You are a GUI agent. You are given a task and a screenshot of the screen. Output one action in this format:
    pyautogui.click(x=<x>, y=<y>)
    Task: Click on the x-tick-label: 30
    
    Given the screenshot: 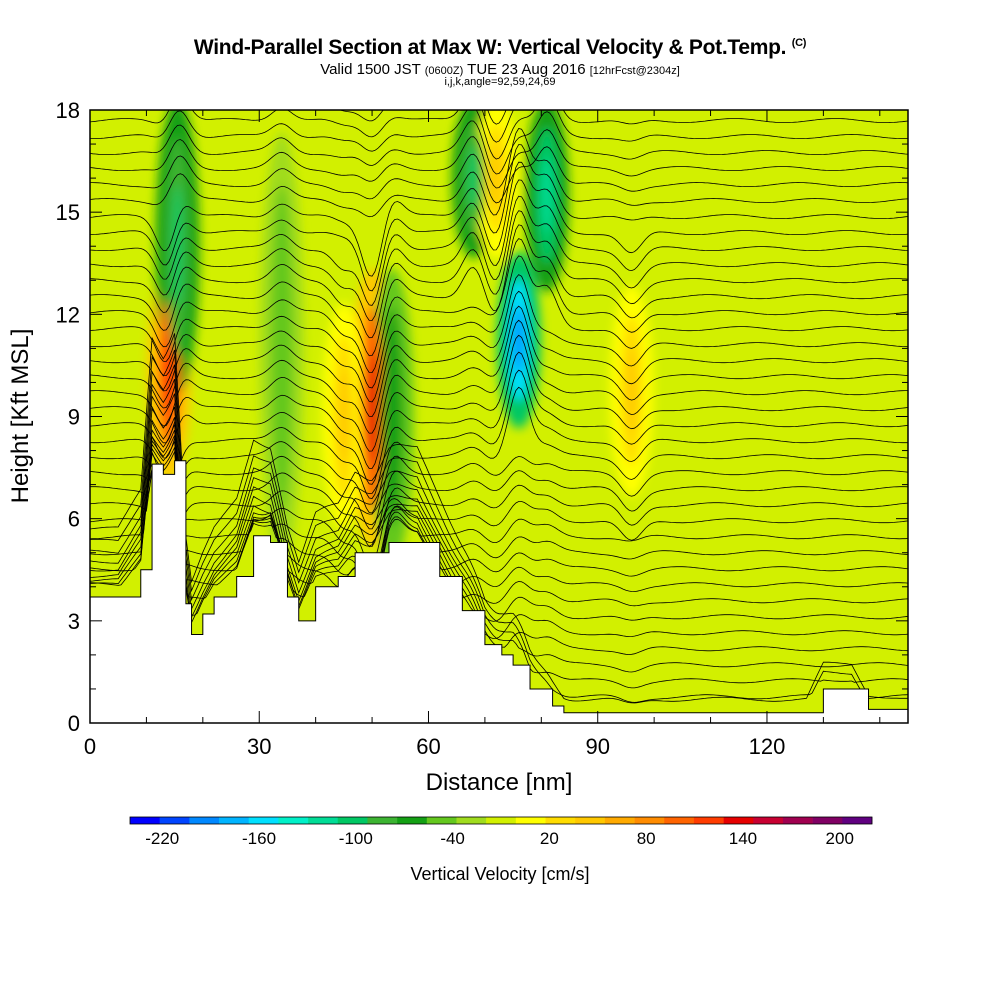 What is the action you would take?
    pyautogui.click(x=259, y=746)
    